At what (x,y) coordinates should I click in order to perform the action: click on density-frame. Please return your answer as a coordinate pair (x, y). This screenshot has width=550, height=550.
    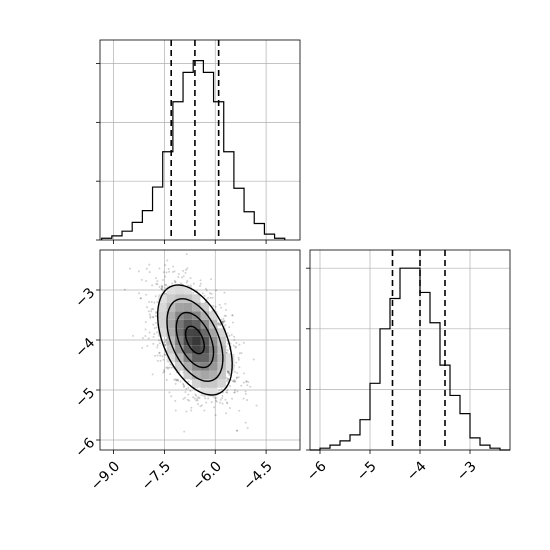
    Looking at the image, I should click on (200, 350).